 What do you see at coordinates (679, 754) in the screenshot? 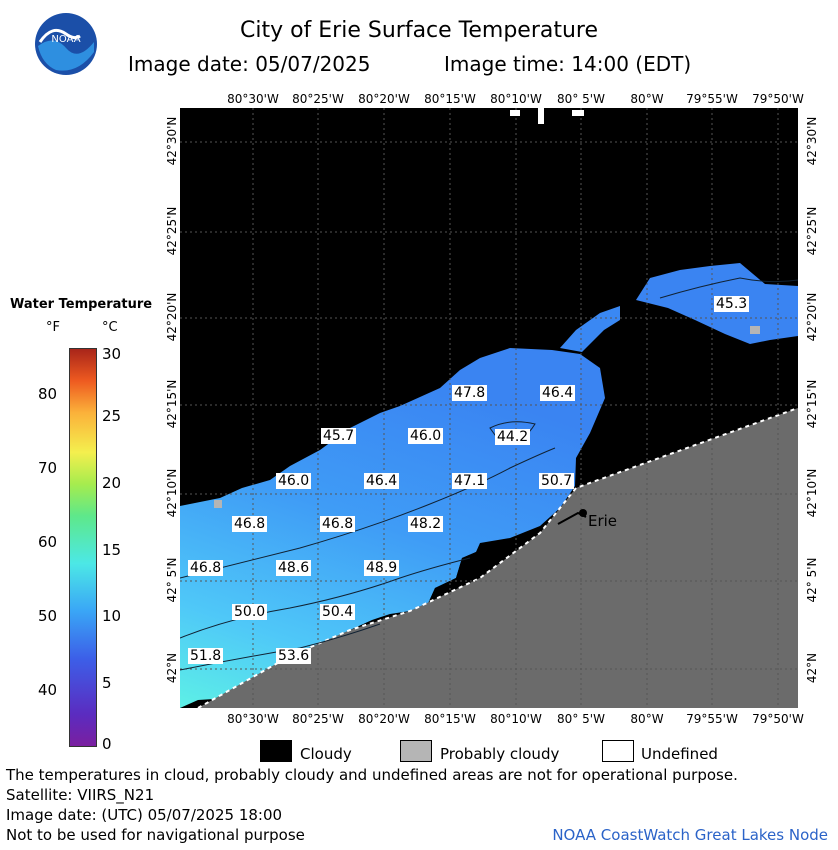
I see `legend-undefined-label: Undefined` at bounding box center [679, 754].